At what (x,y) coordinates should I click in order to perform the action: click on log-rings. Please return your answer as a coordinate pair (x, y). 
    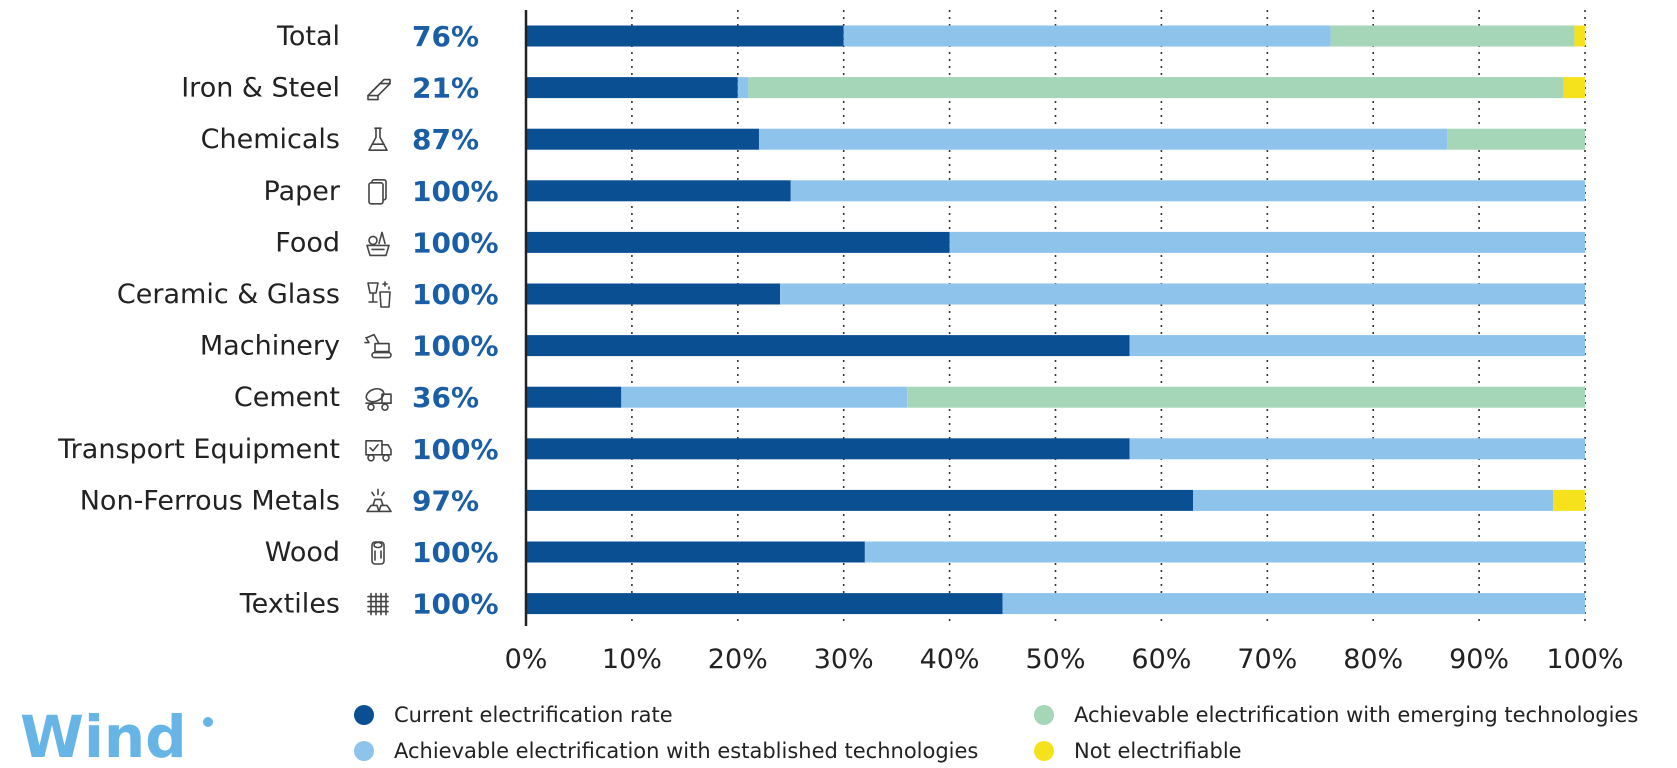
    Looking at the image, I should click on (378, 545).